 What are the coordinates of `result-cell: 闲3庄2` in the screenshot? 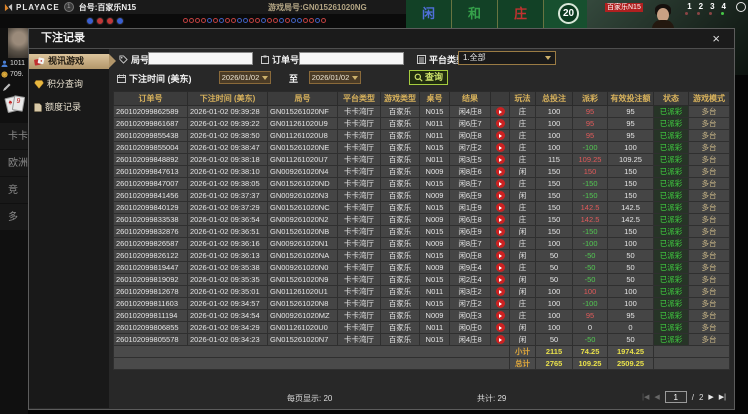 It's located at (470, 291).